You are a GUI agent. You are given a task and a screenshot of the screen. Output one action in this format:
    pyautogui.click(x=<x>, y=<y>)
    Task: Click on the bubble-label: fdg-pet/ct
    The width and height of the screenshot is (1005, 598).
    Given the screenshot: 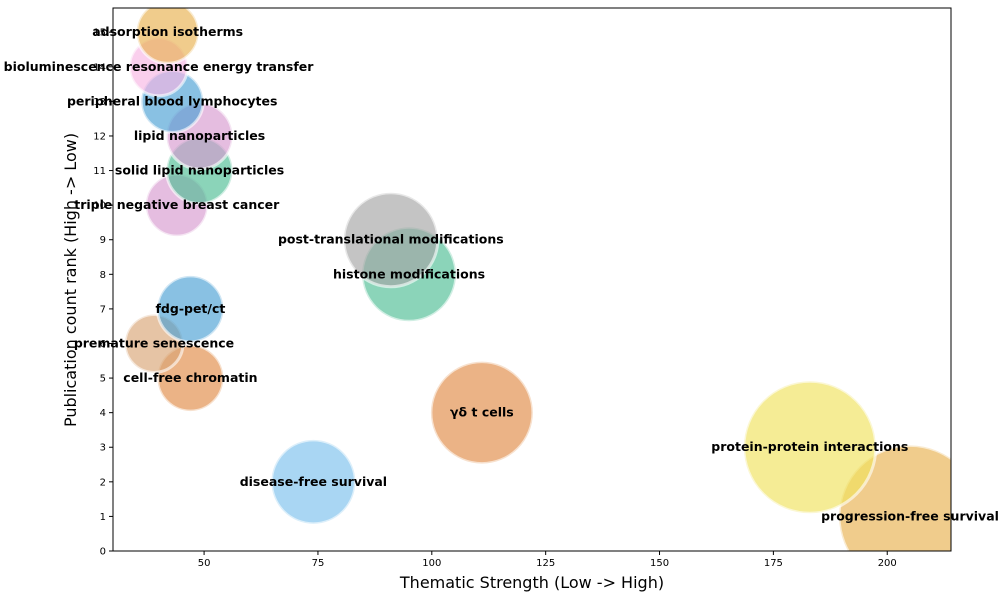 What is the action you would take?
    pyautogui.click(x=190, y=308)
    